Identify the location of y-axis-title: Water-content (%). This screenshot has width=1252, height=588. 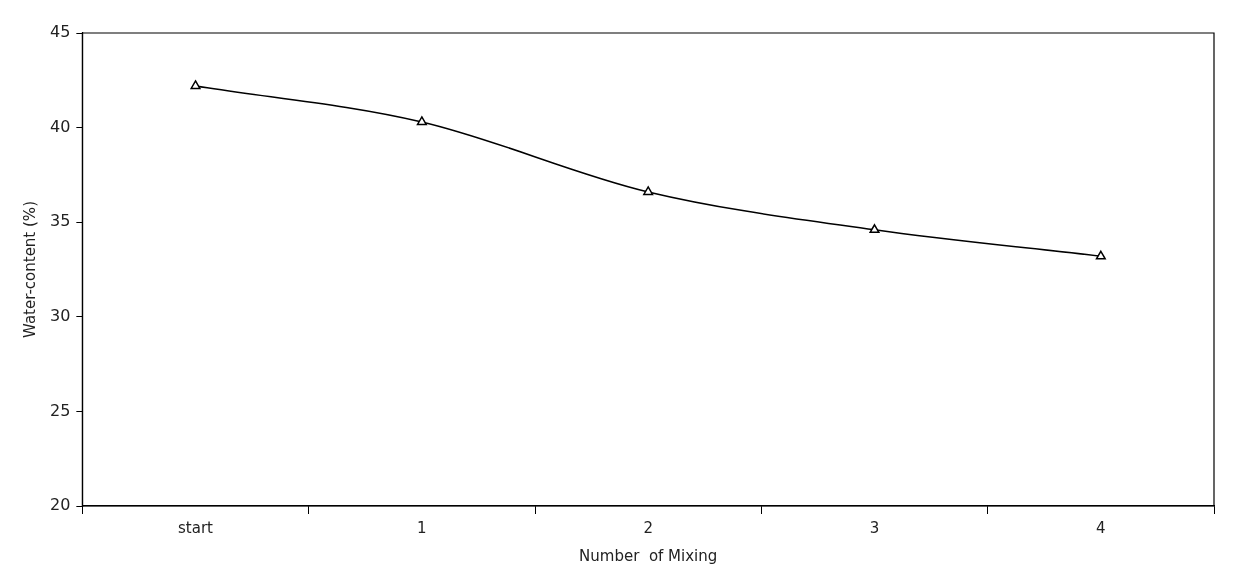
(29, 269).